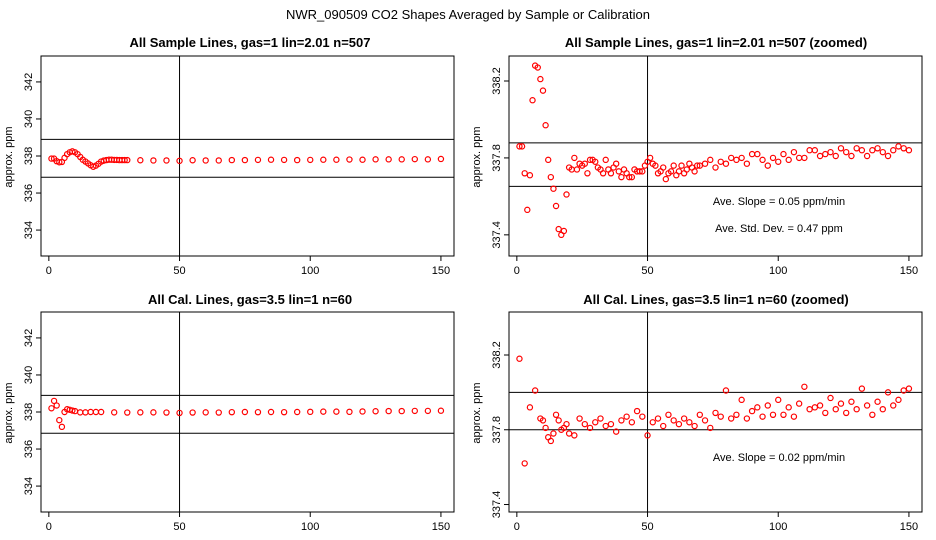  Describe the element at coordinates (29, 230) in the screenshot. I see `panel-1-ytick-label: 334` at that location.